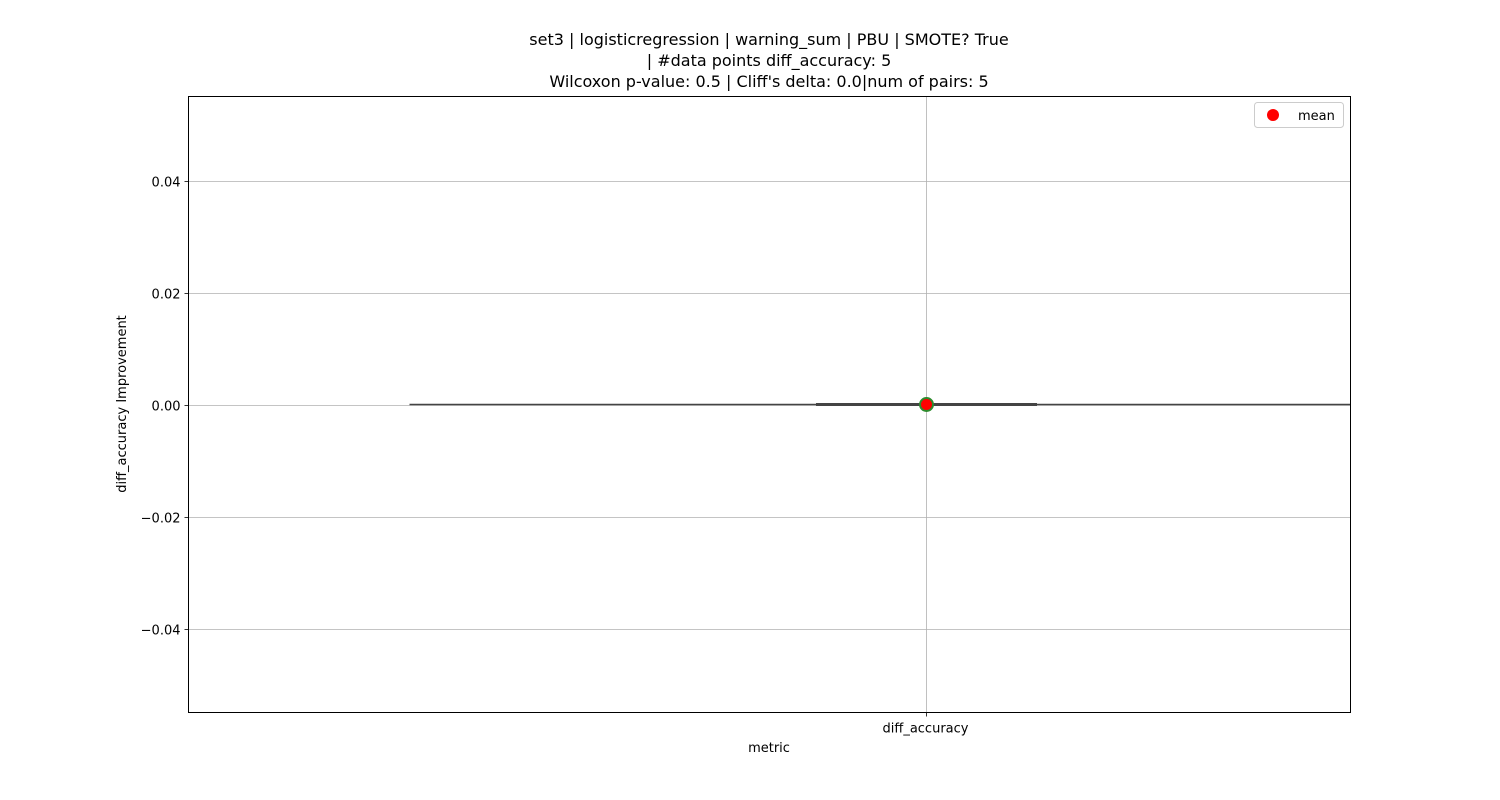  I want to click on x-tick-label: diff_accuracy, so click(926, 729).